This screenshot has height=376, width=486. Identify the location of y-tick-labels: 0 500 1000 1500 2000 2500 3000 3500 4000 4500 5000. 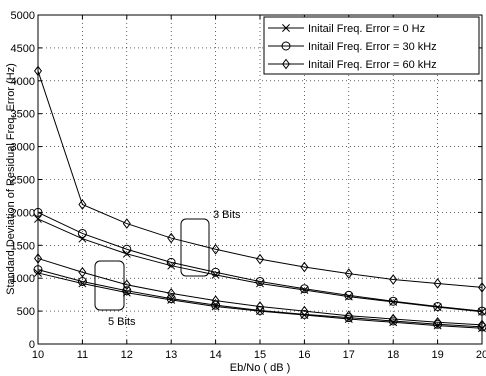
(23, 180).